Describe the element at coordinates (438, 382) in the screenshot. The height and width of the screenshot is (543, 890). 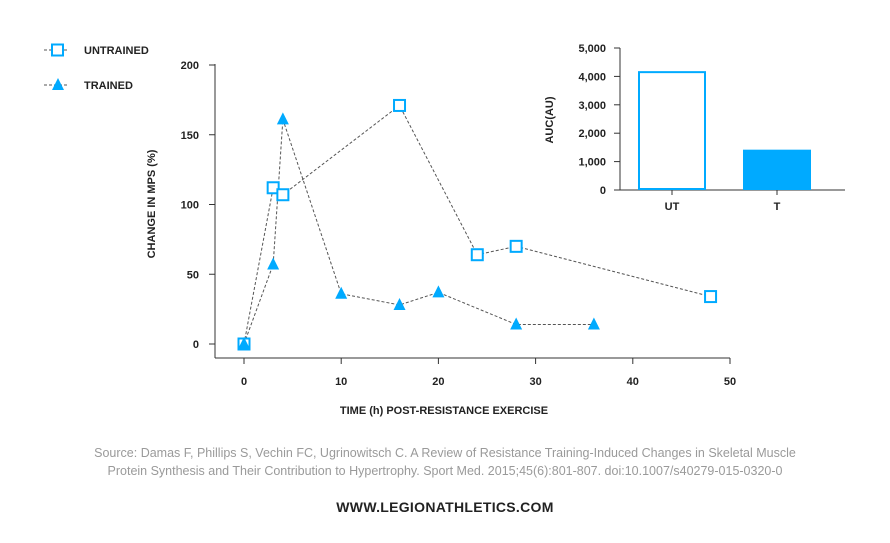
I see `x-tick-label: 20` at that location.